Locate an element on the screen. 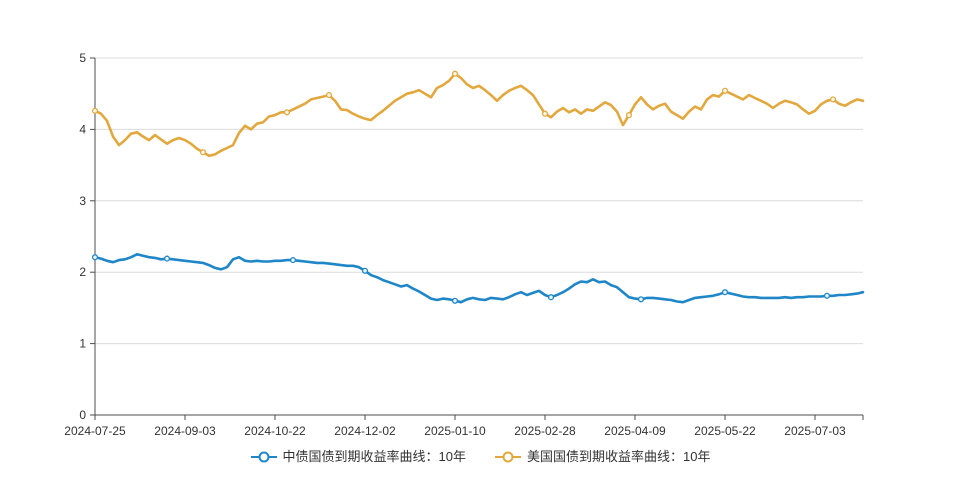  china-series-legend-marker-icon is located at coordinates (263, 457).